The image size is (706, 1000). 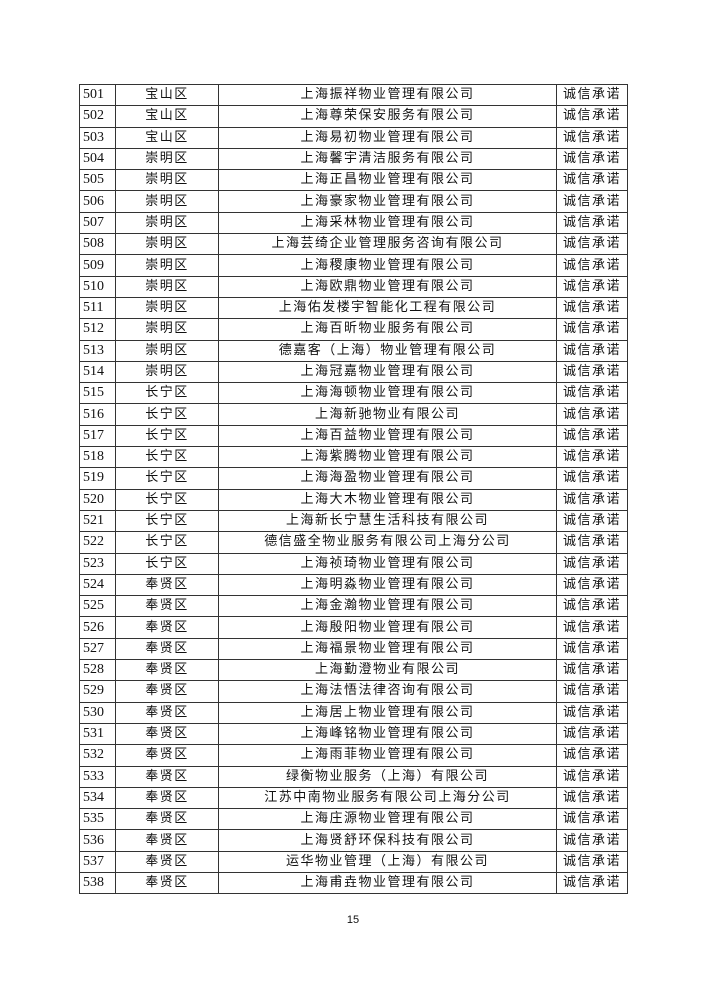 I want to click on row-number: 537, so click(x=97, y=861).